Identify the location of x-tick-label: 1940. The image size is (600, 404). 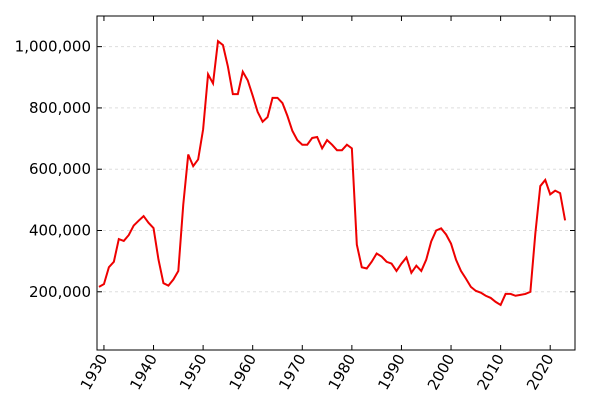
(143, 372).